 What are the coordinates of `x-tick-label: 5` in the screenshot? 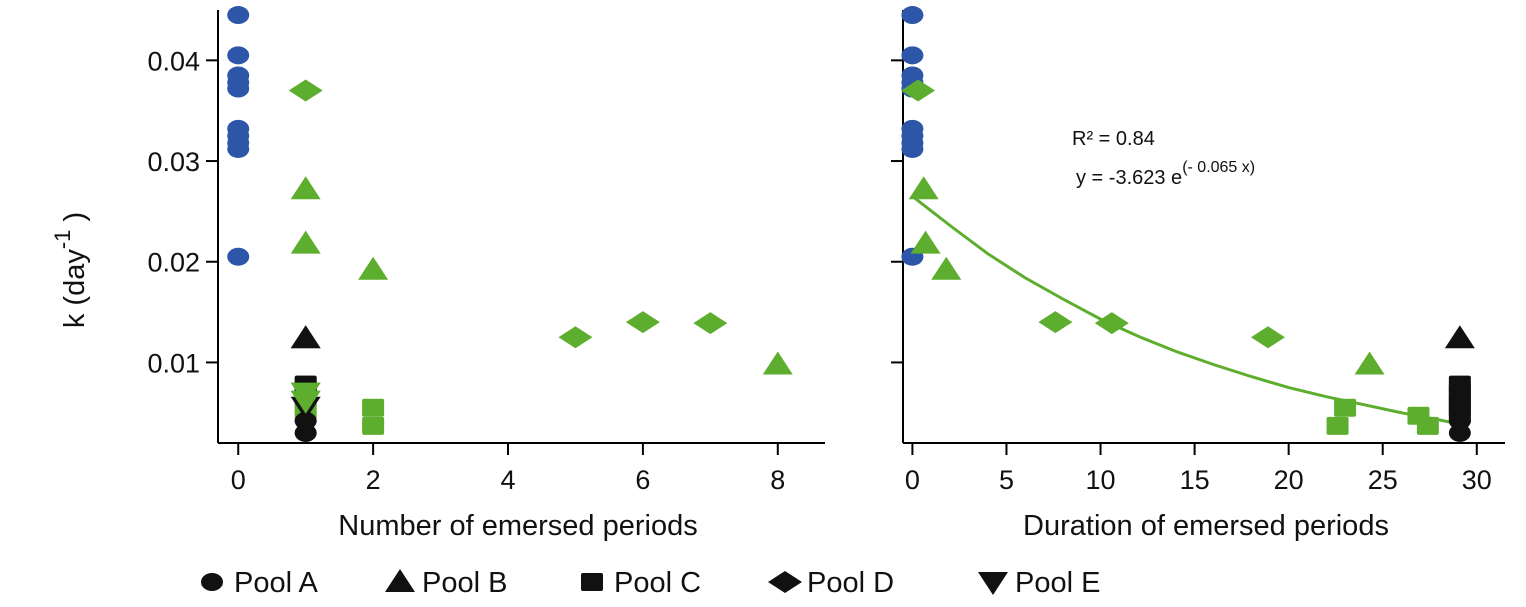 It's located at (1006, 480).